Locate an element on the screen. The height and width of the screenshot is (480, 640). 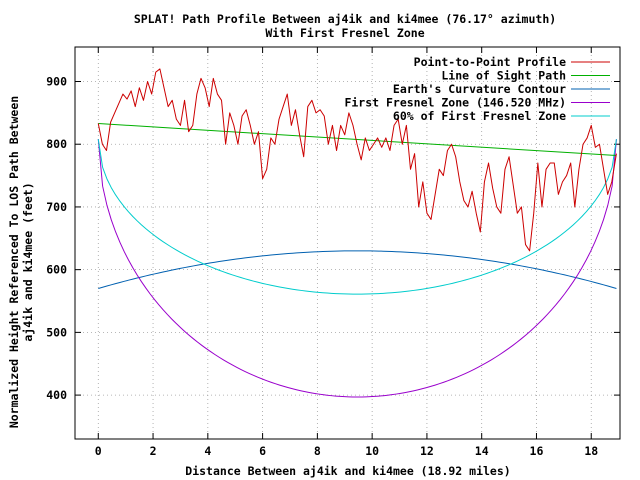
x-tick-label: 0 is located at coordinates (98, 451).